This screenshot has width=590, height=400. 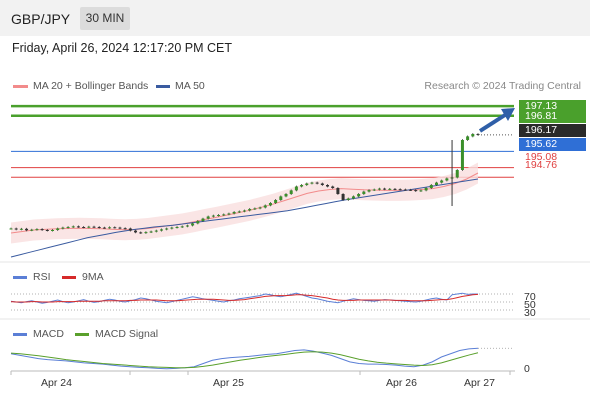 I want to click on forecast-arrow-shaft, so click(x=492, y=123).